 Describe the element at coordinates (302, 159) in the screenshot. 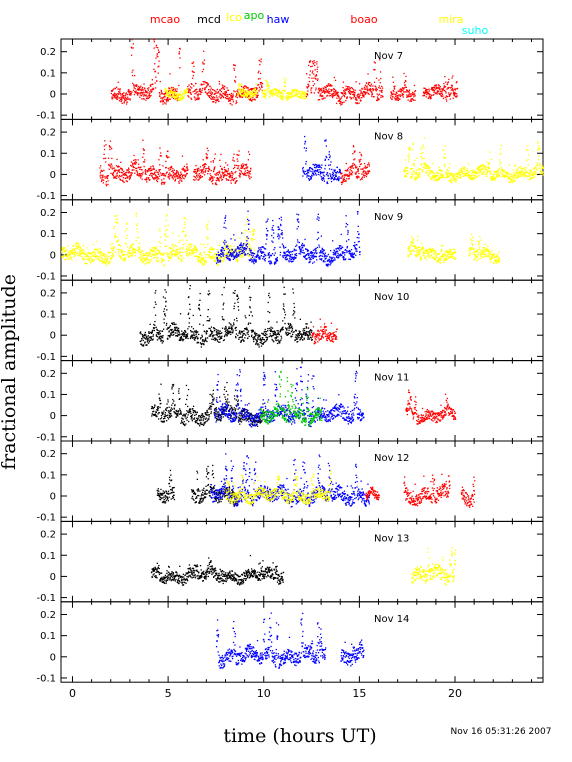

I see `panel-frame` at that location.